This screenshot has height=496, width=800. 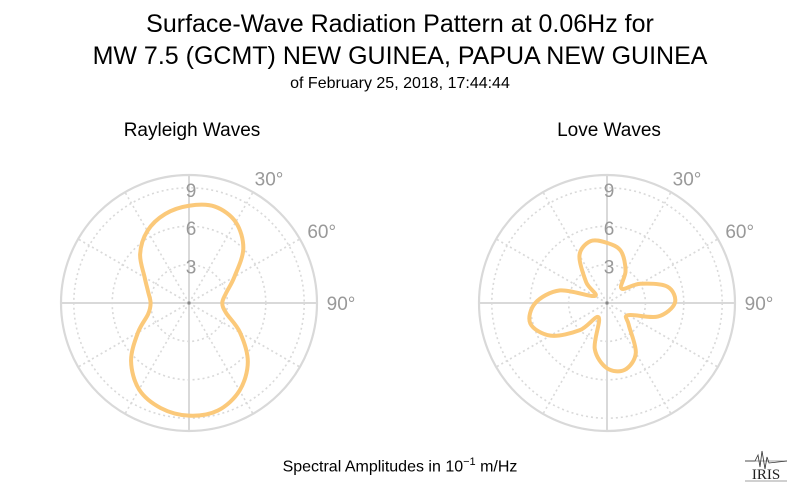 What do you see at coordinates (766, 466) in the screenshot?
I see `iris-logo: IRIS` at bounding box center [766, 466].